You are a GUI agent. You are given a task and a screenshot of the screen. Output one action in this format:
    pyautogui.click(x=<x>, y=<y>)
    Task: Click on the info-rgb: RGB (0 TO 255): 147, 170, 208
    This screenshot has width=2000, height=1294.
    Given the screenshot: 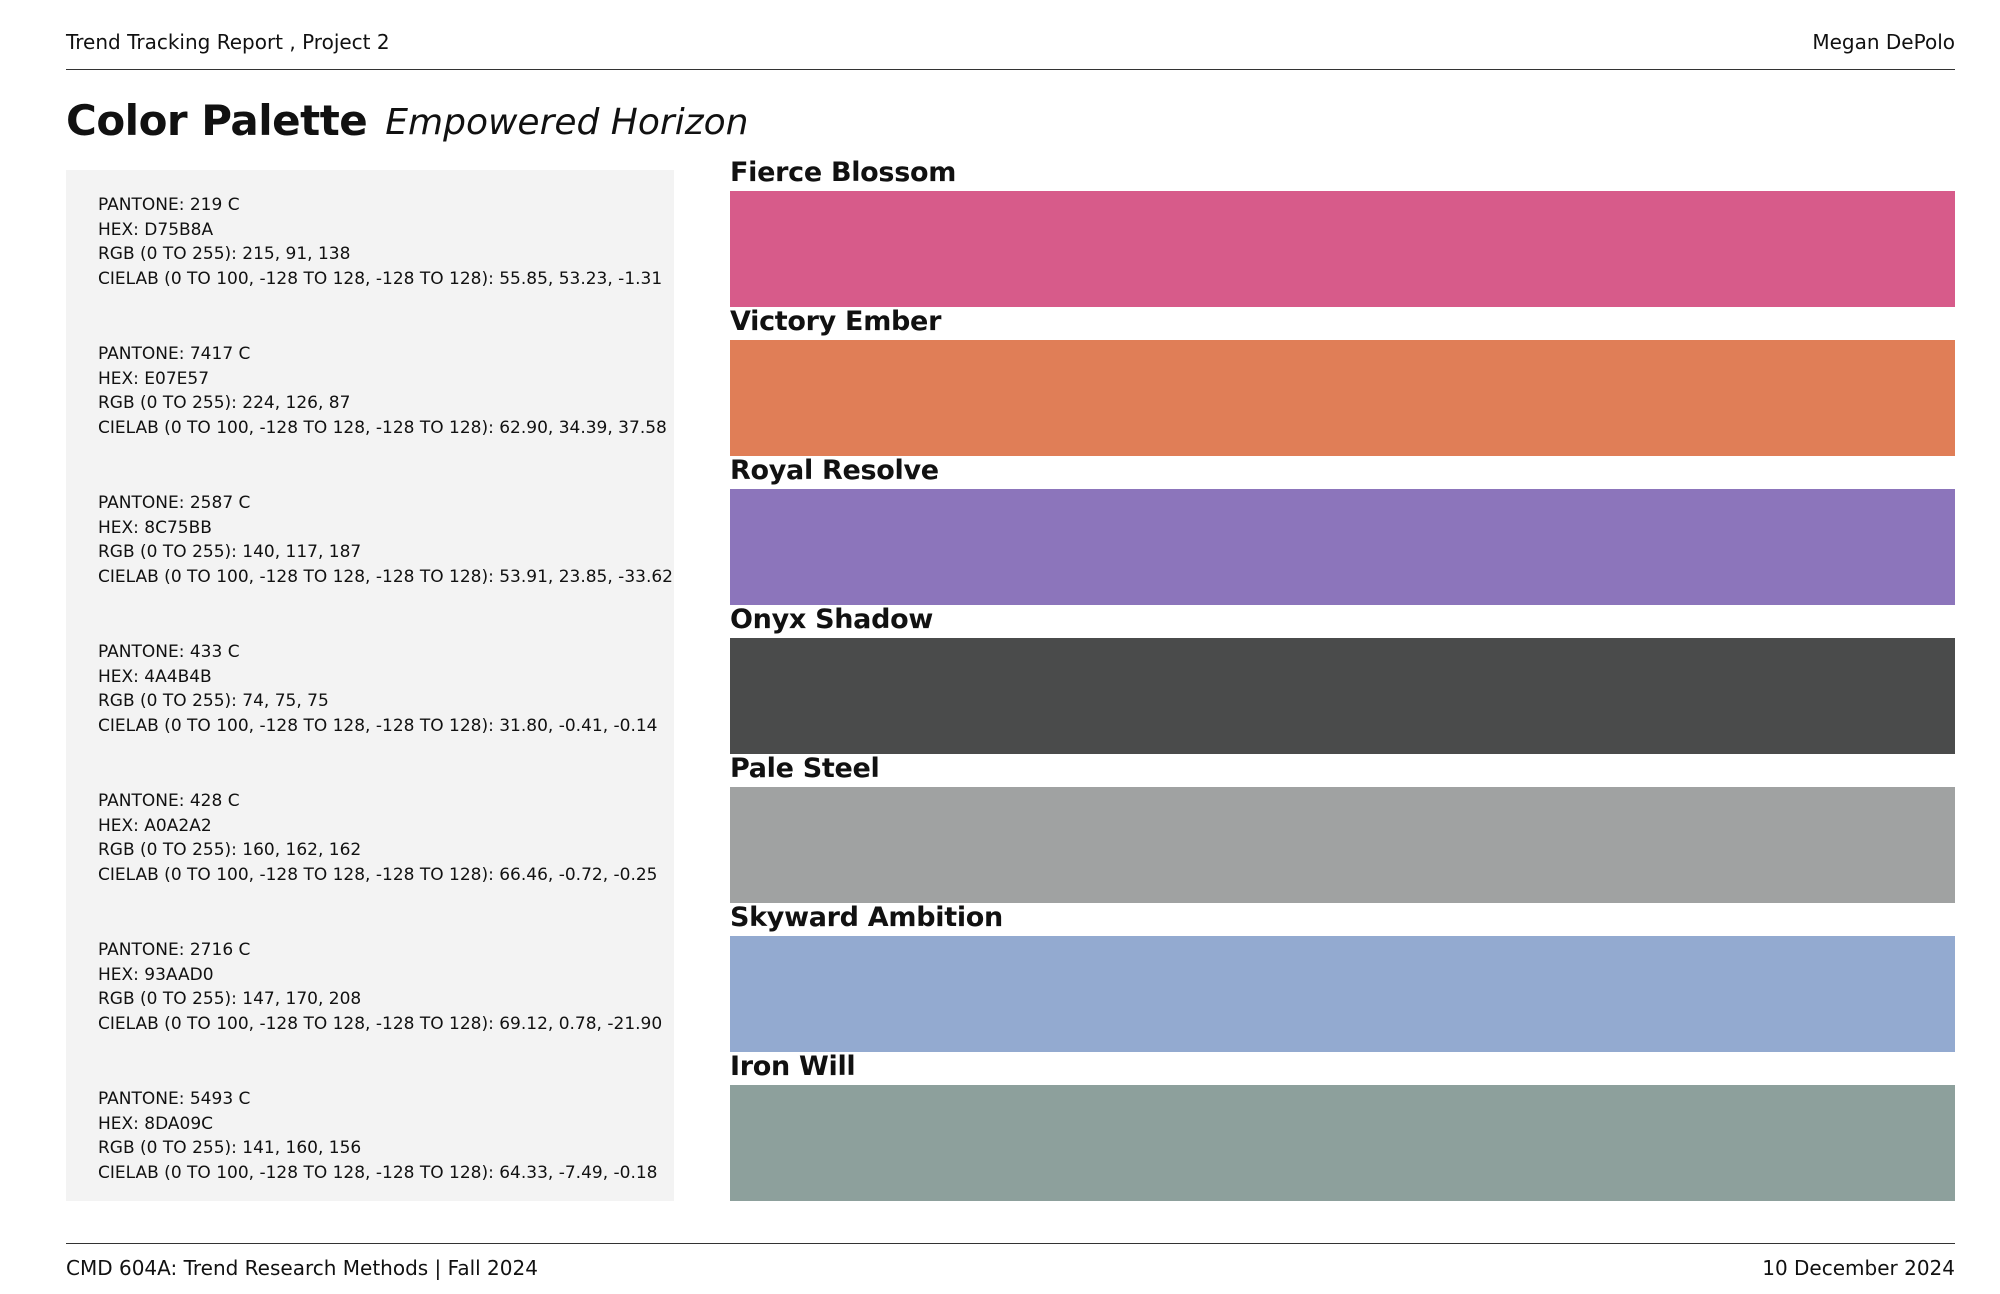 What is the action you would take?
    pyautogui.click(x=230, y=999)
    